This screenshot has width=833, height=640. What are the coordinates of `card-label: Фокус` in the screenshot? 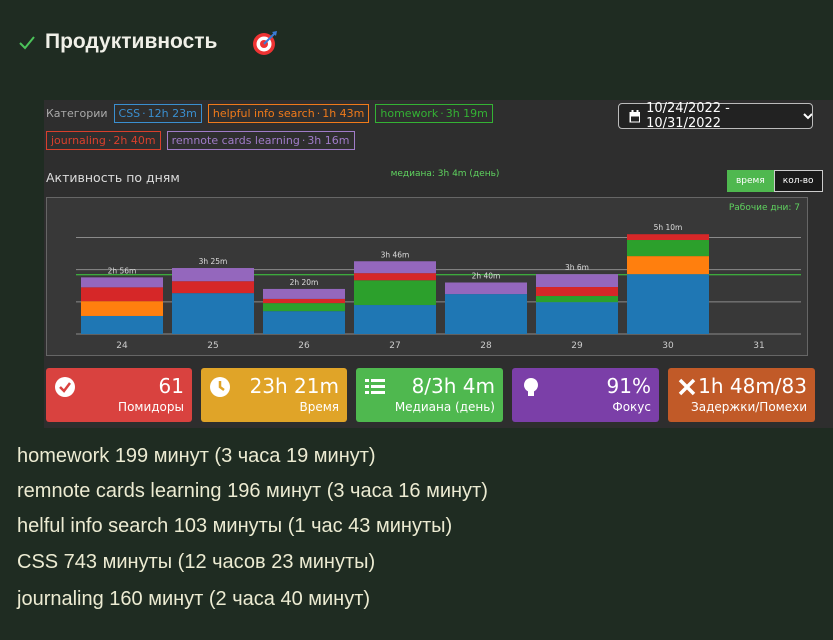 It's located at (631, 407).